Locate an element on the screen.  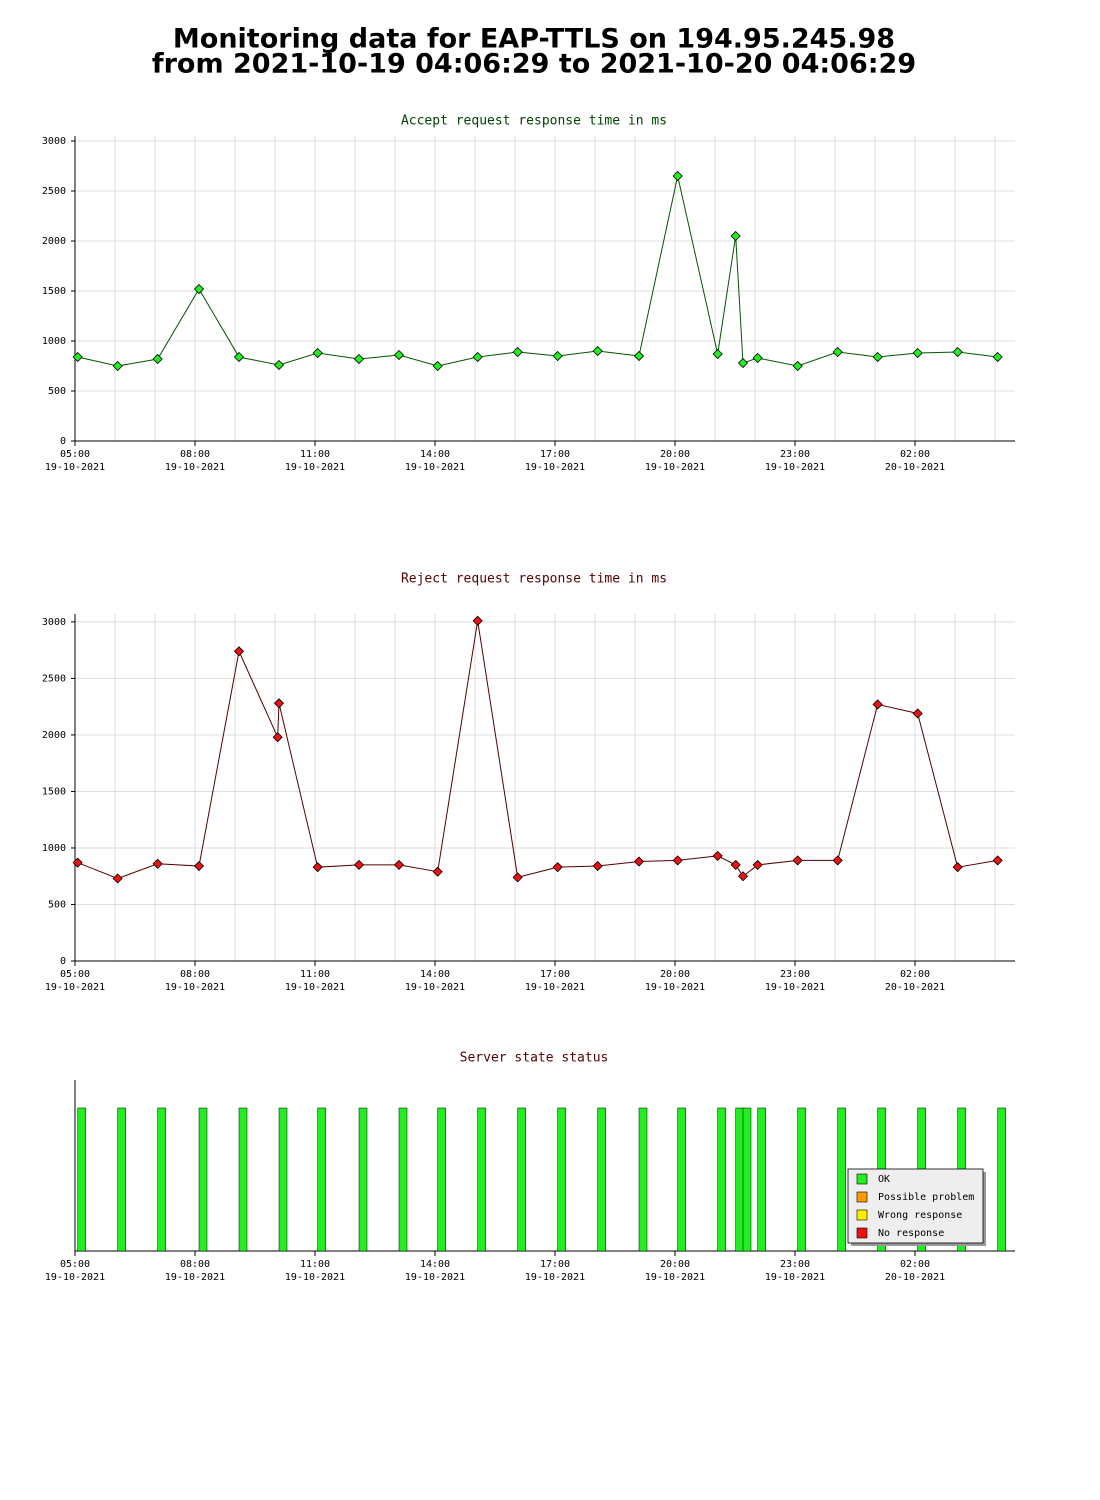
legend-box is located at coordinates (915, 1206).